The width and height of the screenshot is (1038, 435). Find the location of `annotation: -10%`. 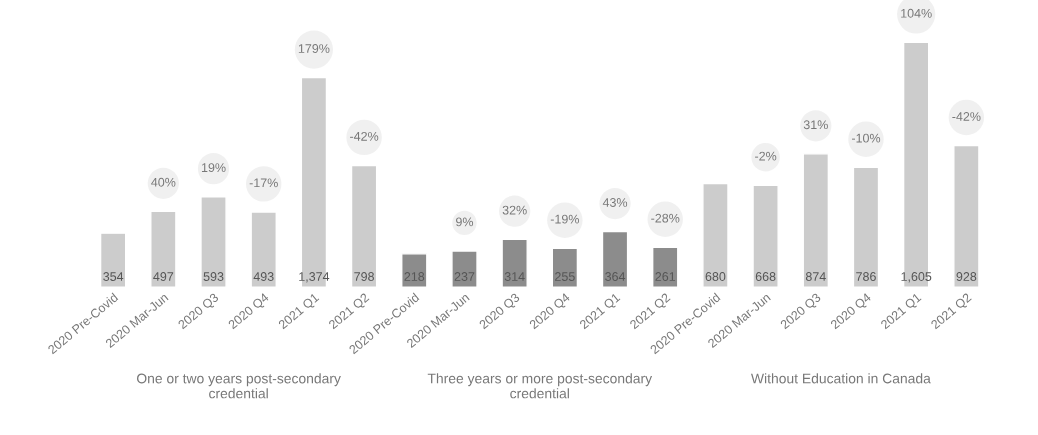

annotation: -10% is located at coordinates (866, 138).